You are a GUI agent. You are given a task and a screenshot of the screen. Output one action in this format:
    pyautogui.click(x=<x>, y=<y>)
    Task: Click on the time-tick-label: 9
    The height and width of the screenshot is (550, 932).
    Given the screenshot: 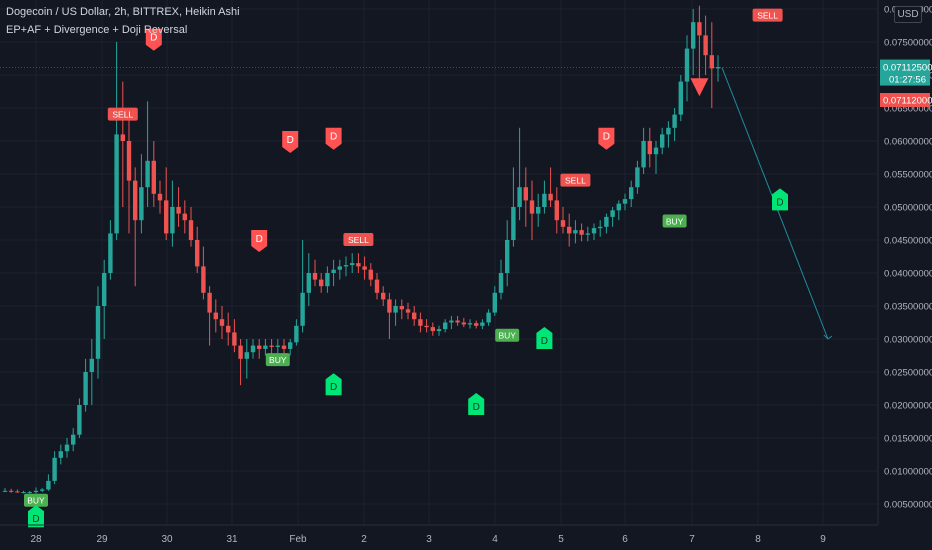 What is the action you would take?
    pyautogui.click(x=823, y=539)
    